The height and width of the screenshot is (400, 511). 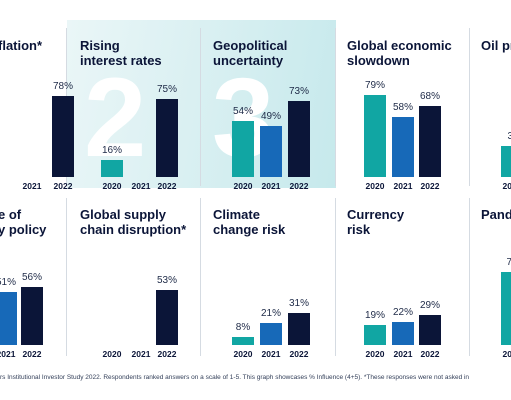 I want to click on chart-title: Climate change risk, so click(x=249, y=222).